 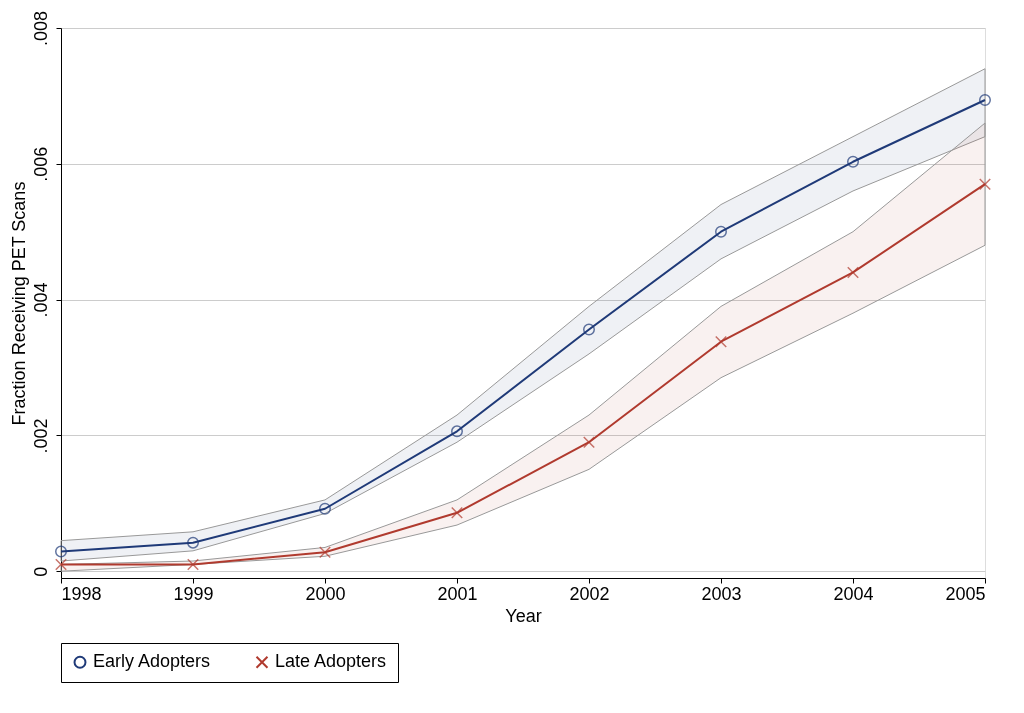 What do you see at coordinates (81, 593) in the screenshot?
I see `x-tick-label: 1998` at bounding box center [81, 593].